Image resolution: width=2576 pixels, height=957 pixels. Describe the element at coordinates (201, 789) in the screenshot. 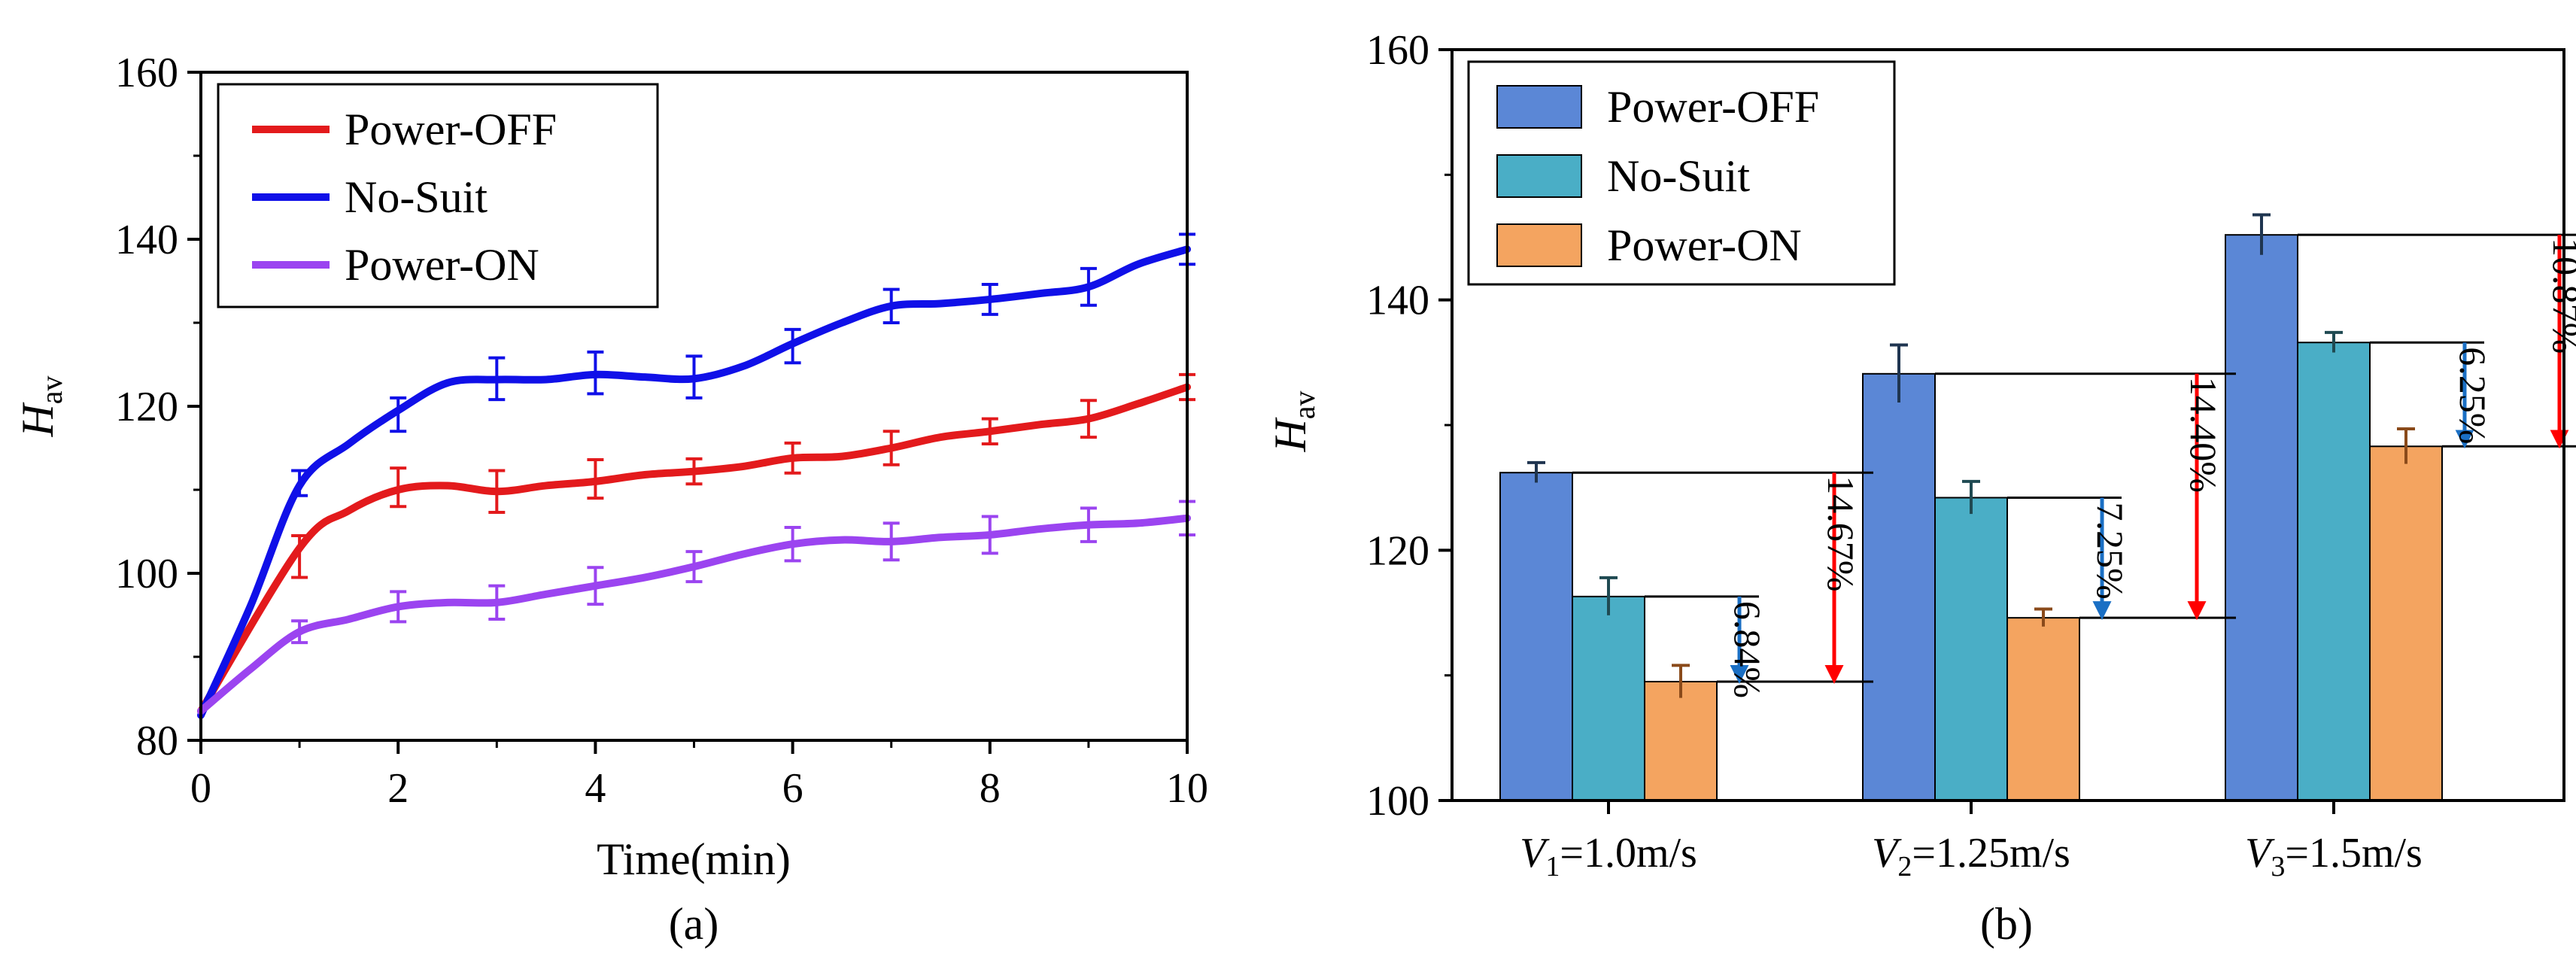

I see `chart-a-xtick-label: 0` at that location.